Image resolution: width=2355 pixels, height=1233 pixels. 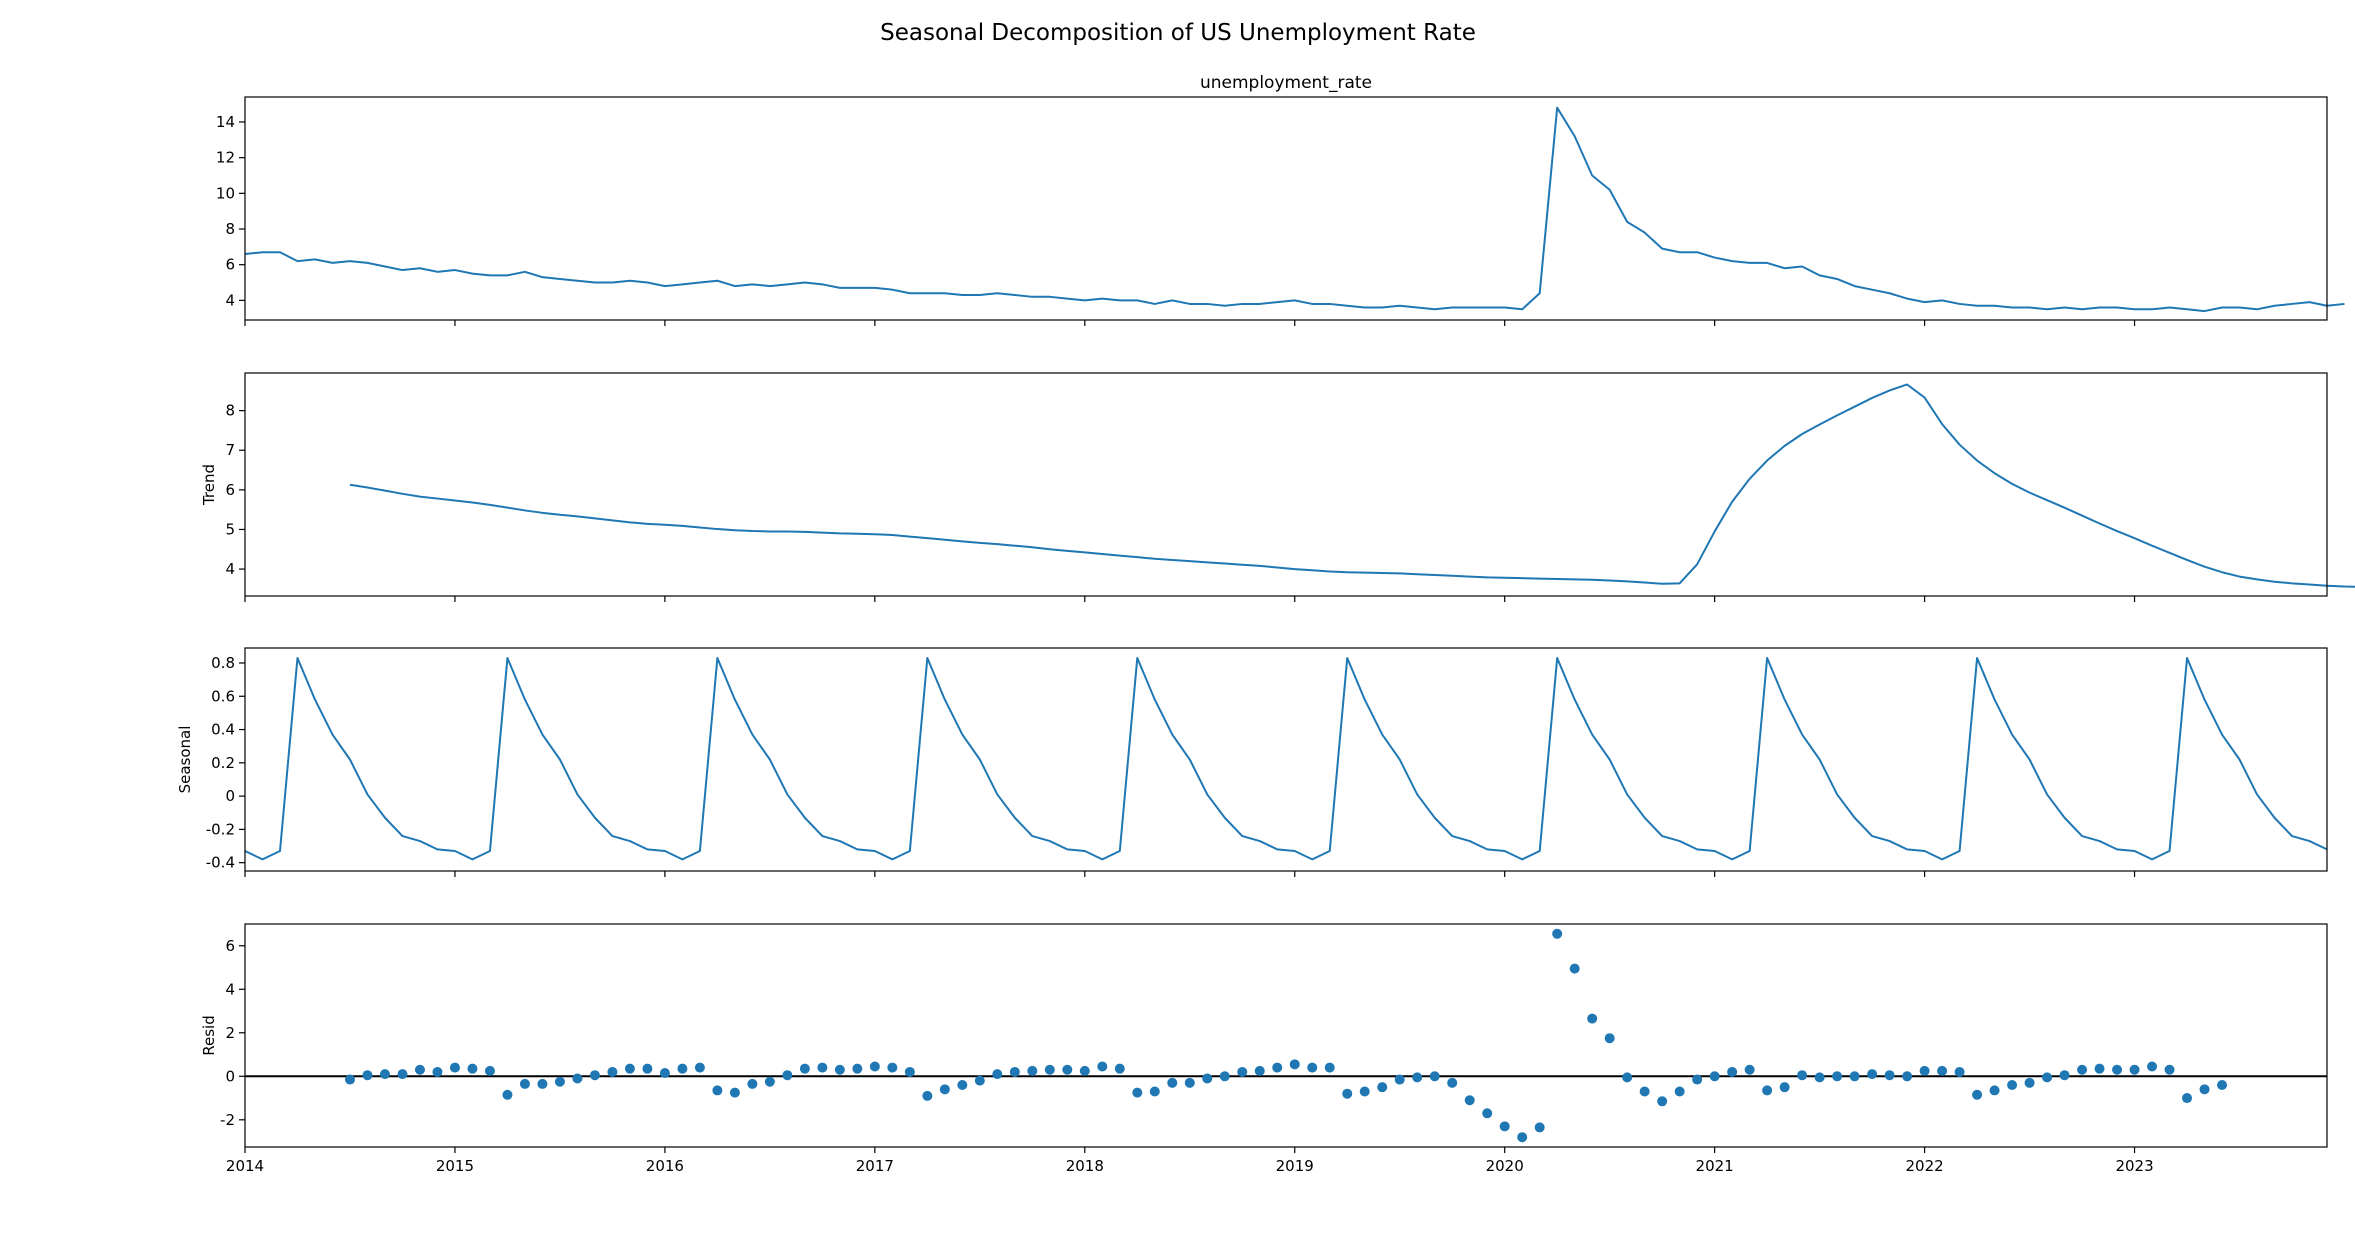 What do you see at coordinates (2134, 1166) in the screenshot?
I see `x-tick-label: 2023` at bounding box center [2134, 1166].